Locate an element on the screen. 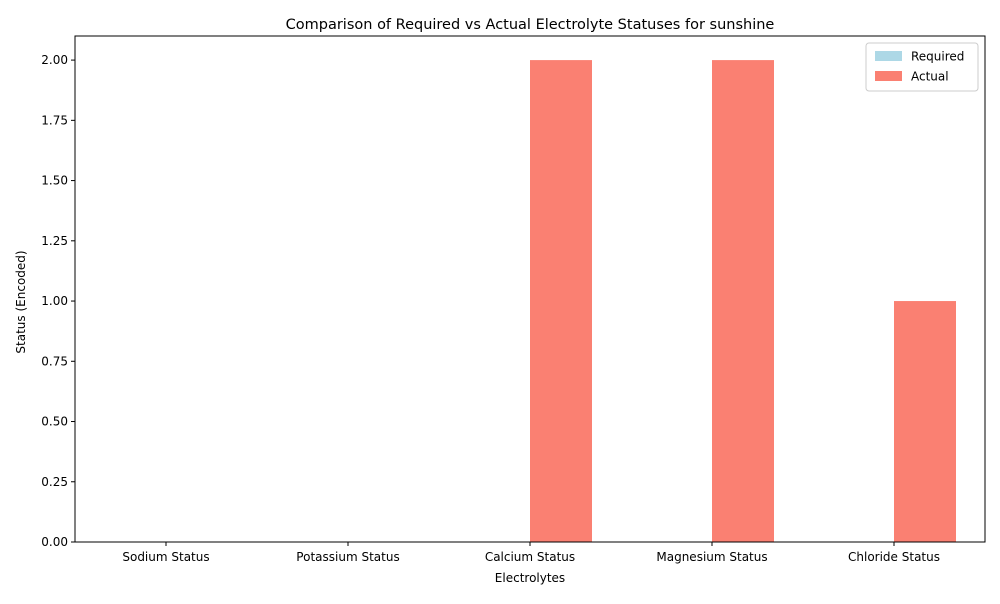 Image resolution: width=1000 pixels, height=604 pixels. x-axis-label: Electrolytes is located at coordinates (530, 578).